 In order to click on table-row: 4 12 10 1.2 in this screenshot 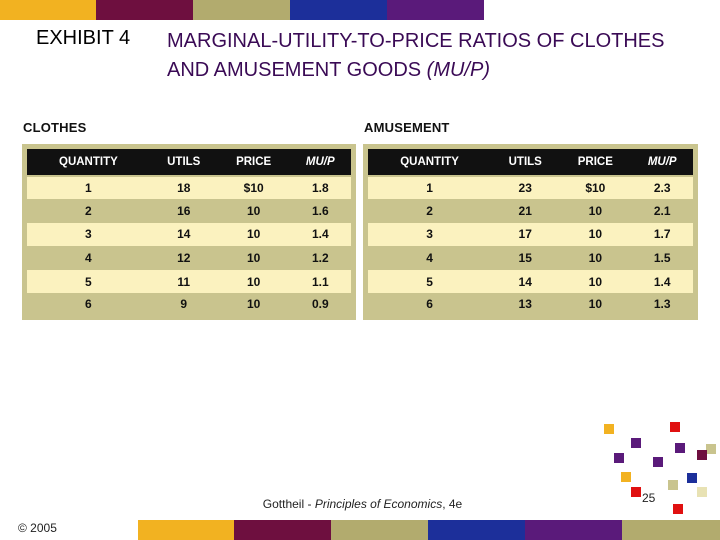, I will do `click(188, 258)`.